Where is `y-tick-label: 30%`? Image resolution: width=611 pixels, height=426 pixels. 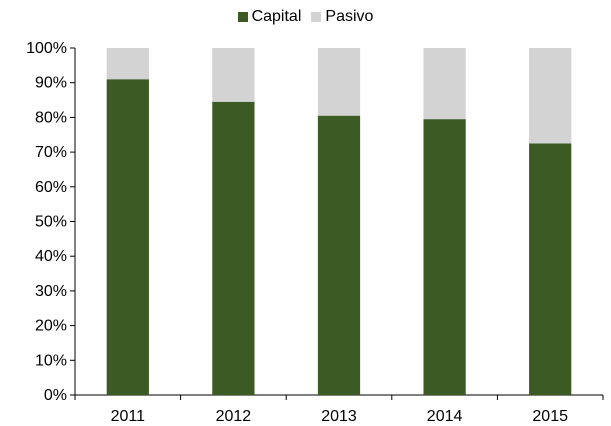 y-tick-label: 30% is located at coordinates (51, 291).